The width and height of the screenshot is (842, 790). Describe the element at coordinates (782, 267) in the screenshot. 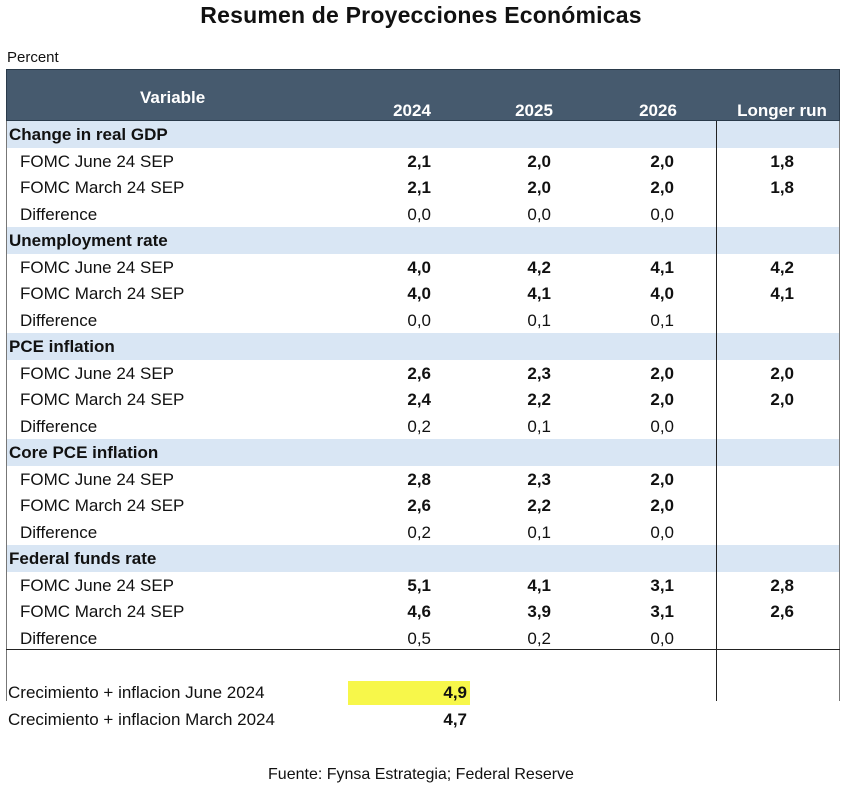

I see `cell-longer: 4,2` at that location.